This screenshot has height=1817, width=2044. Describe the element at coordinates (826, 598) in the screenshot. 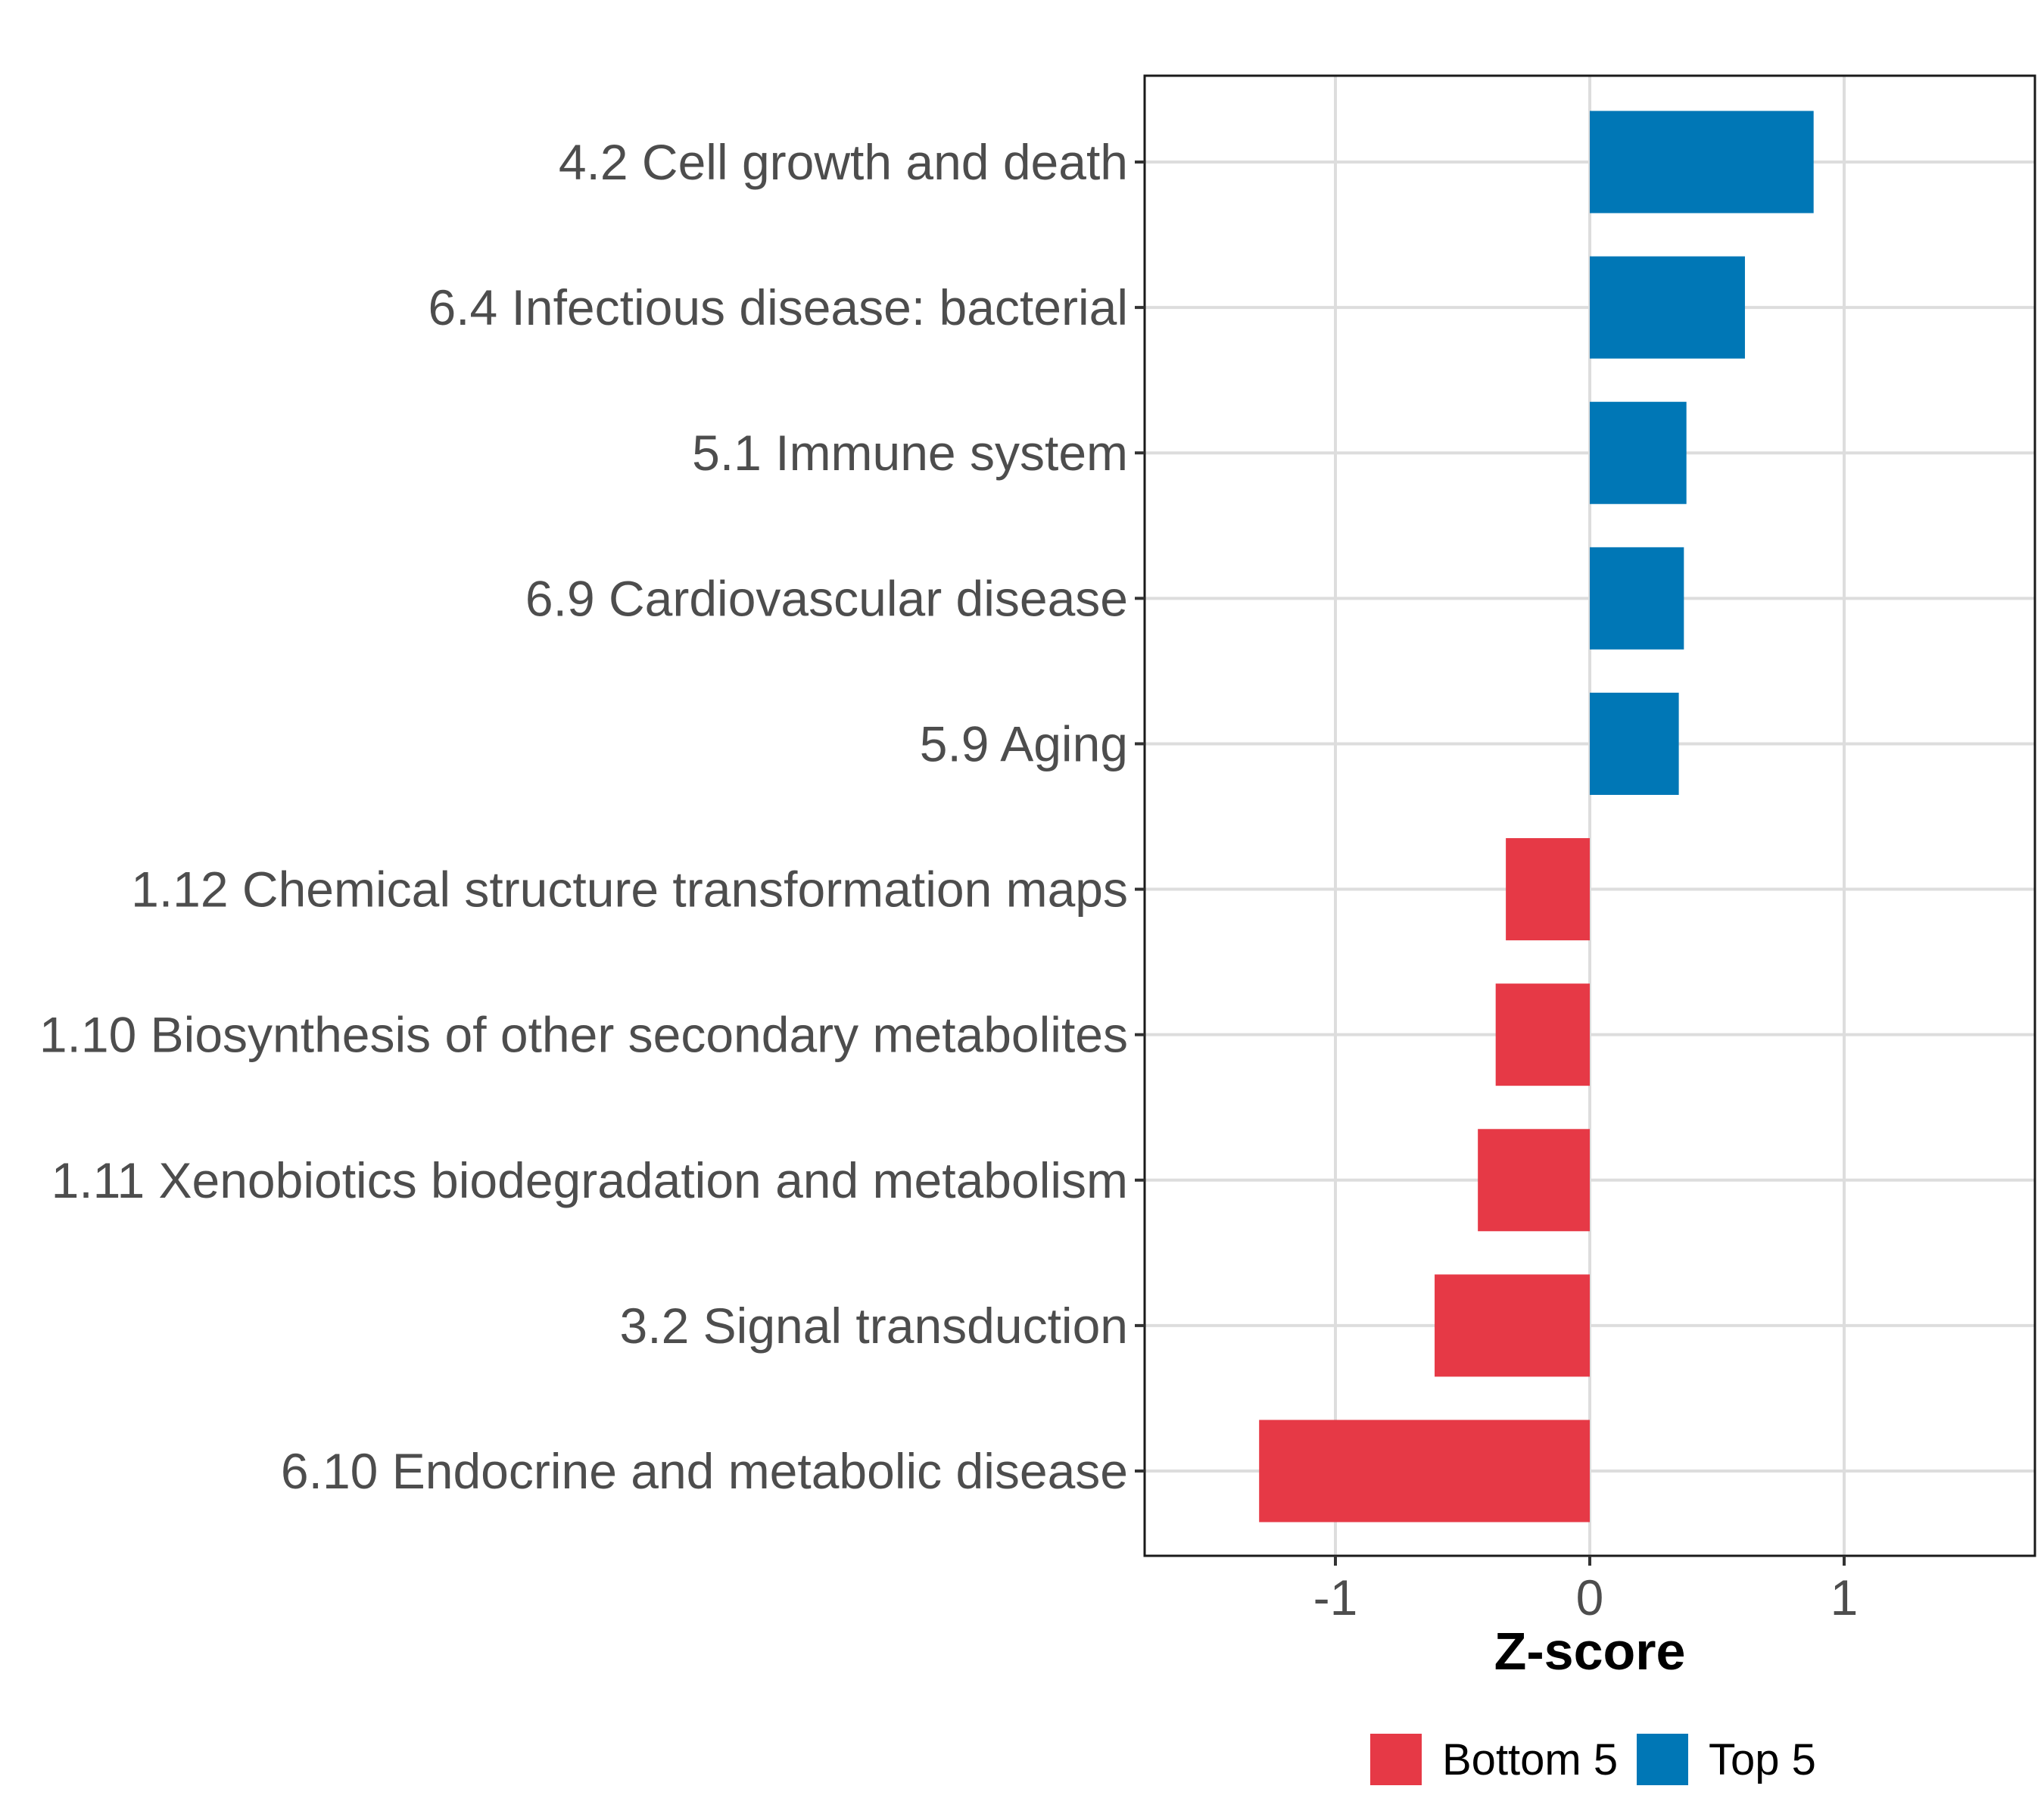

I see `category-label: 6.9 Cardiovascular disease` at that location.